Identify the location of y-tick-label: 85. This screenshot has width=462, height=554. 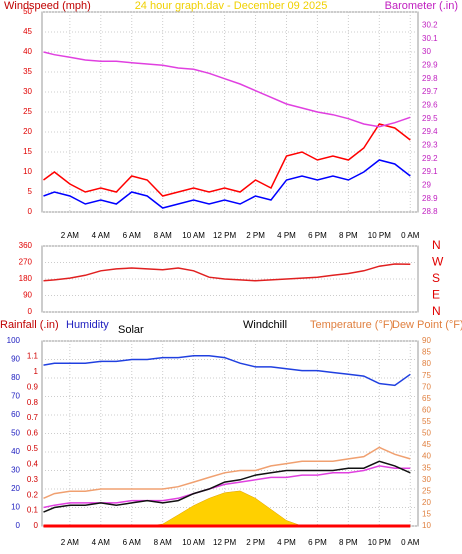
(426, 352).